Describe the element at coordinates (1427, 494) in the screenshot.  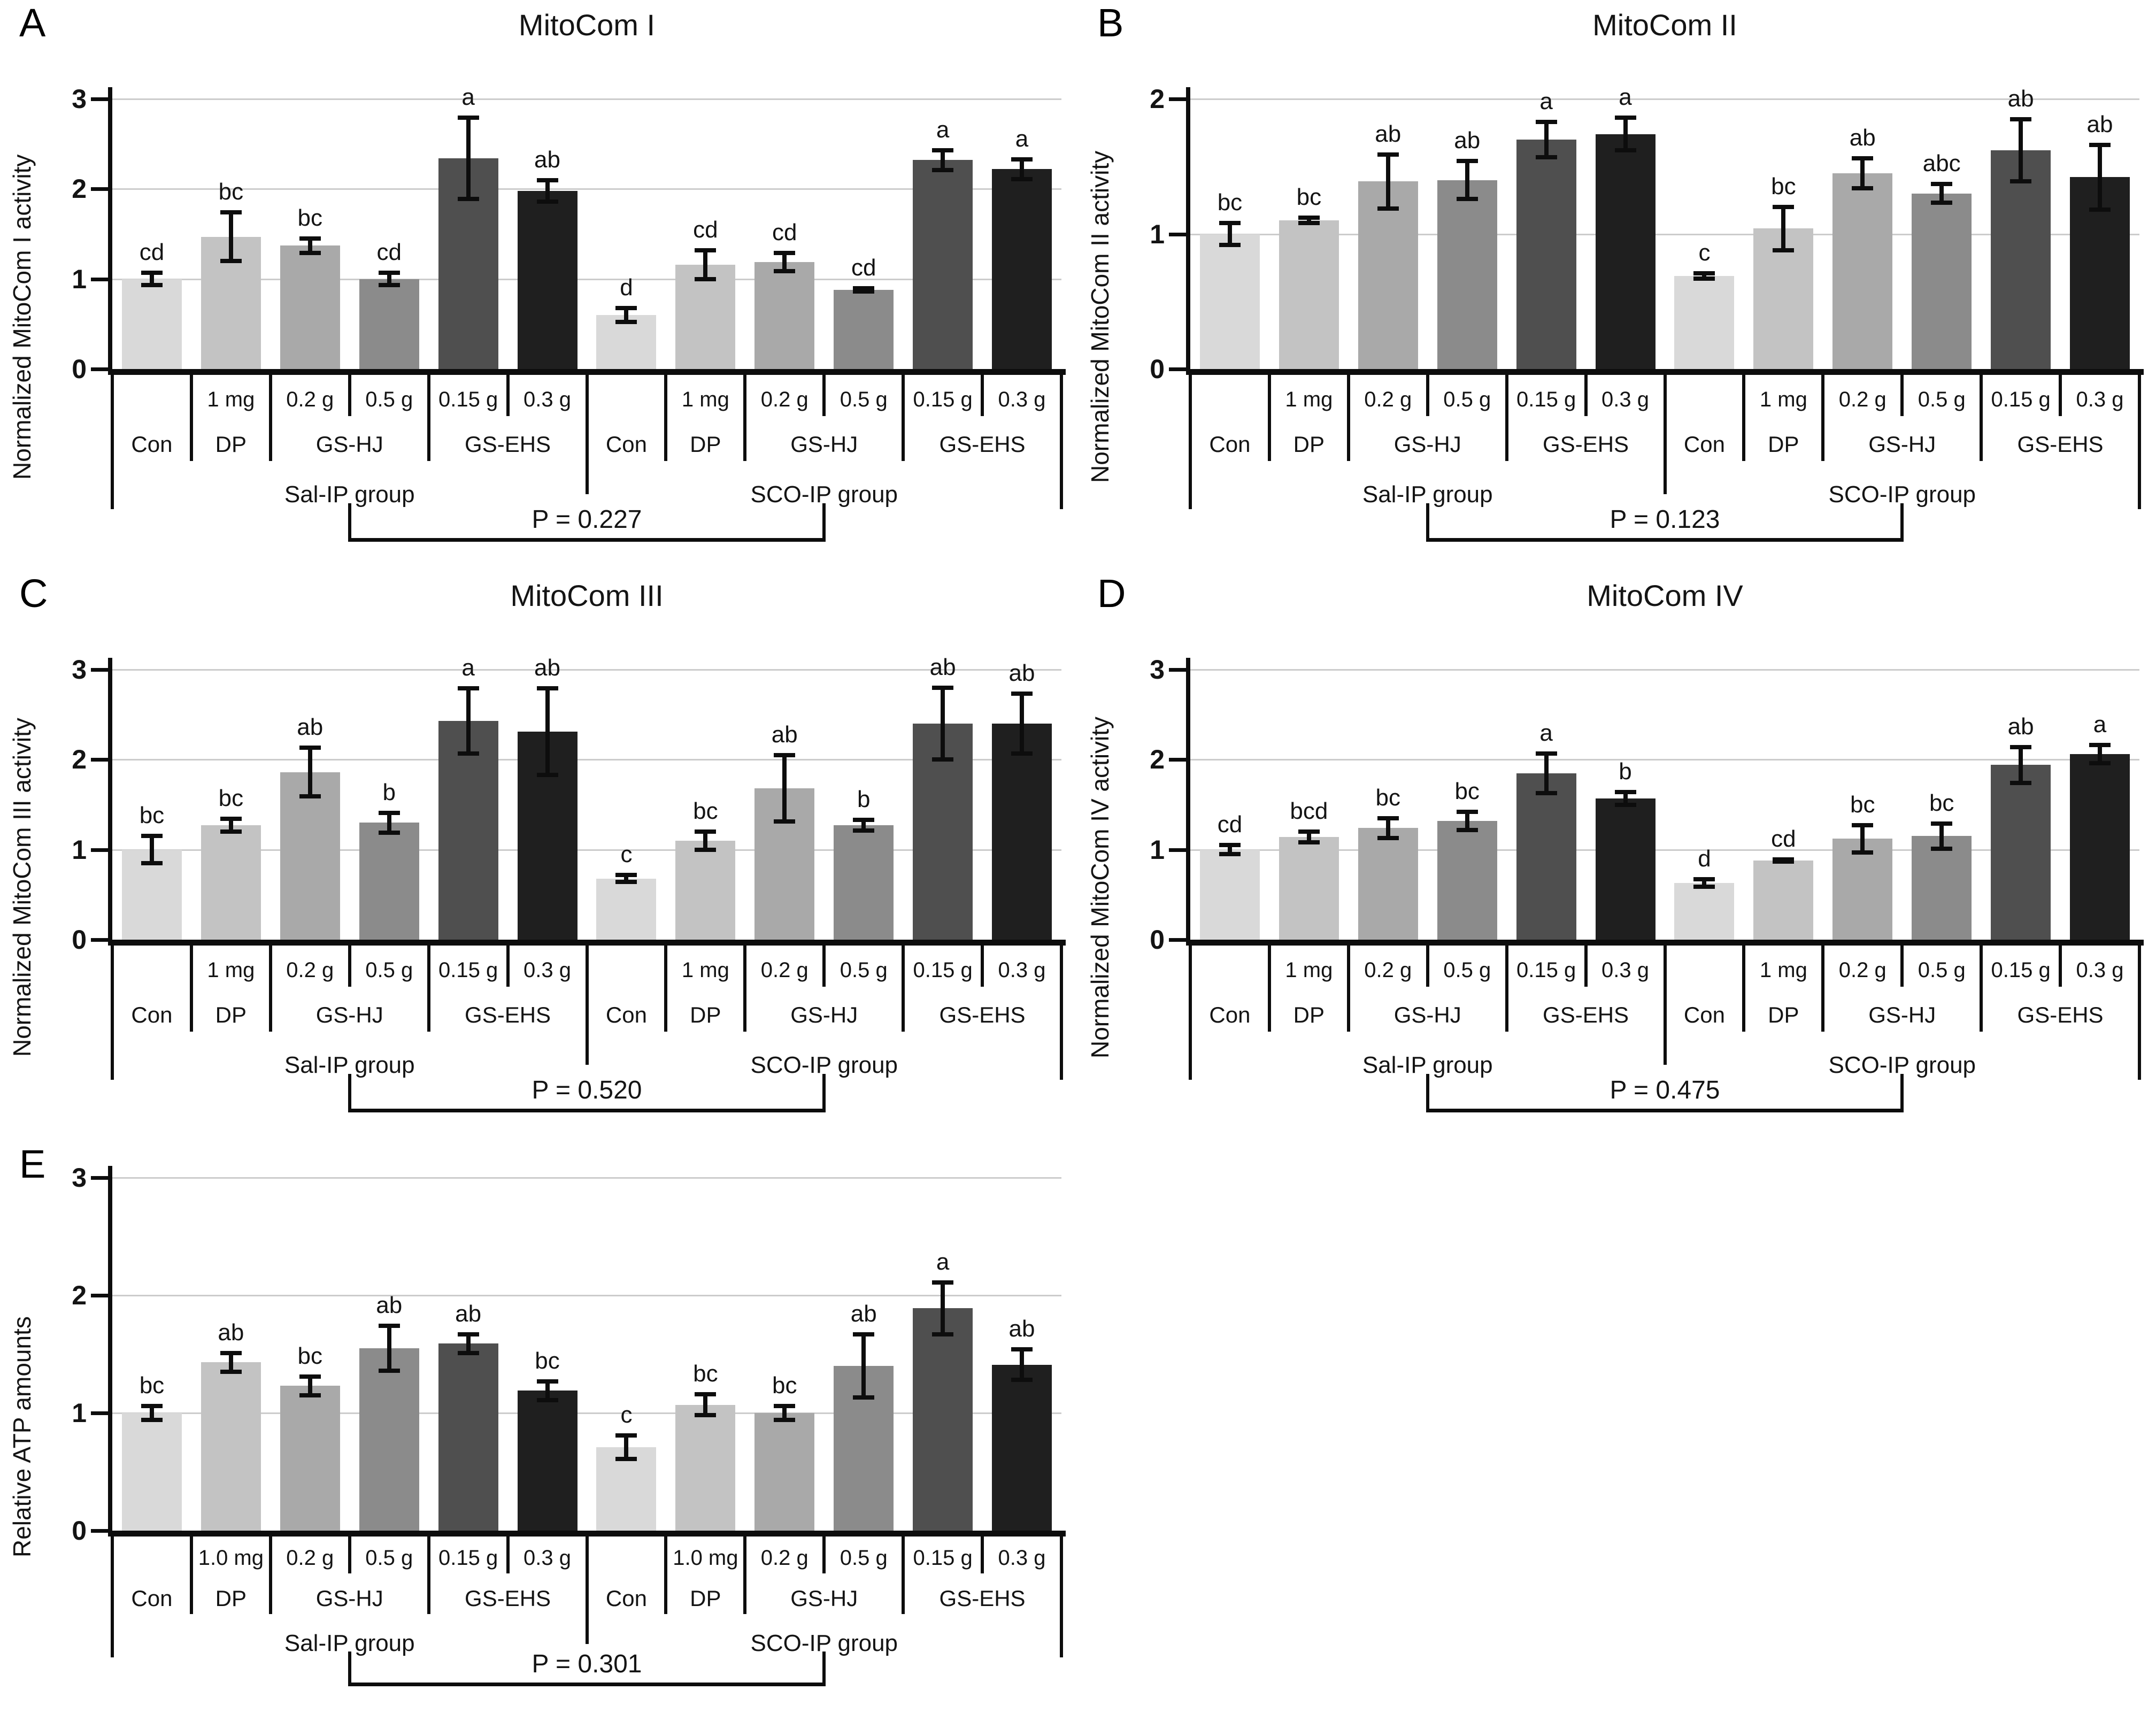
I see `group-label: Sal-IP group` at that location.